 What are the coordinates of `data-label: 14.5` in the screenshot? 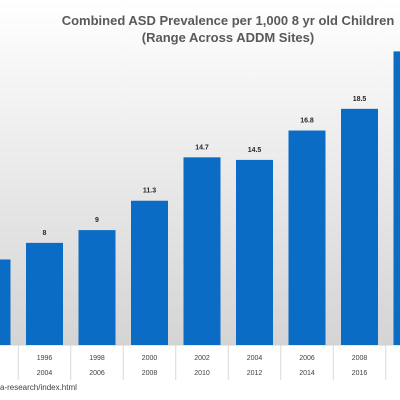 It's located at (255, 150).